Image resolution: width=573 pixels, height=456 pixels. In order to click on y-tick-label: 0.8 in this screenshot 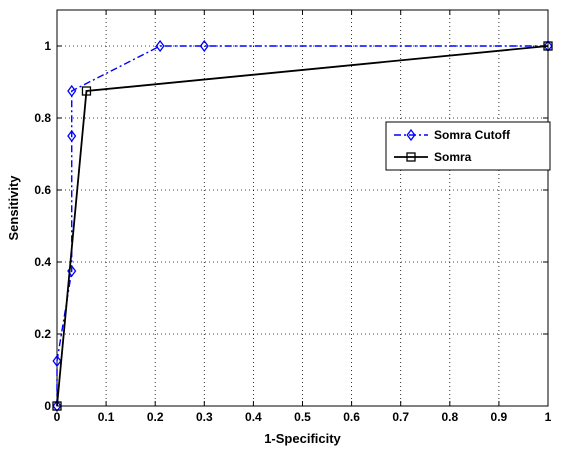, I will do `click(42, 118)`.